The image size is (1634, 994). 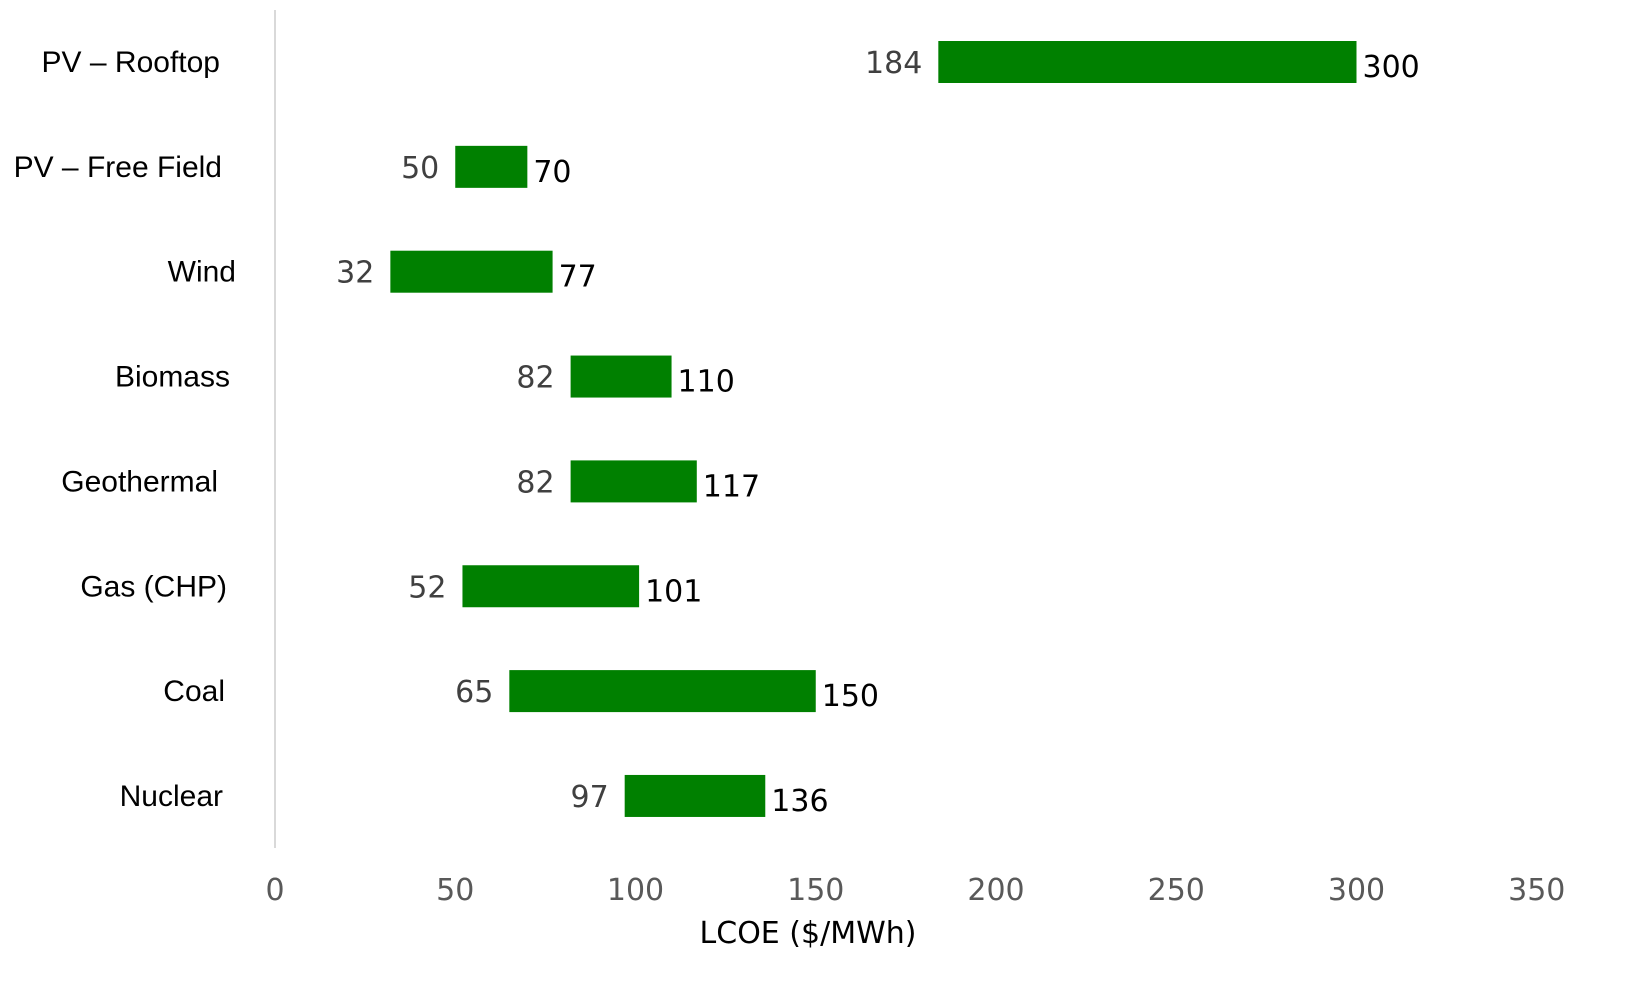 I want to click on low-value-label: 65, so click(x=474, y=692).